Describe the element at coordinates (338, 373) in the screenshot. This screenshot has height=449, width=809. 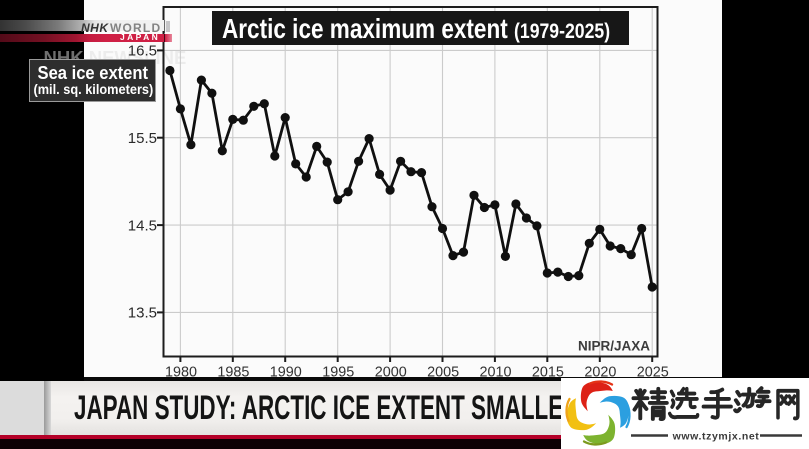
I see `svg-text: 1995` at that location.